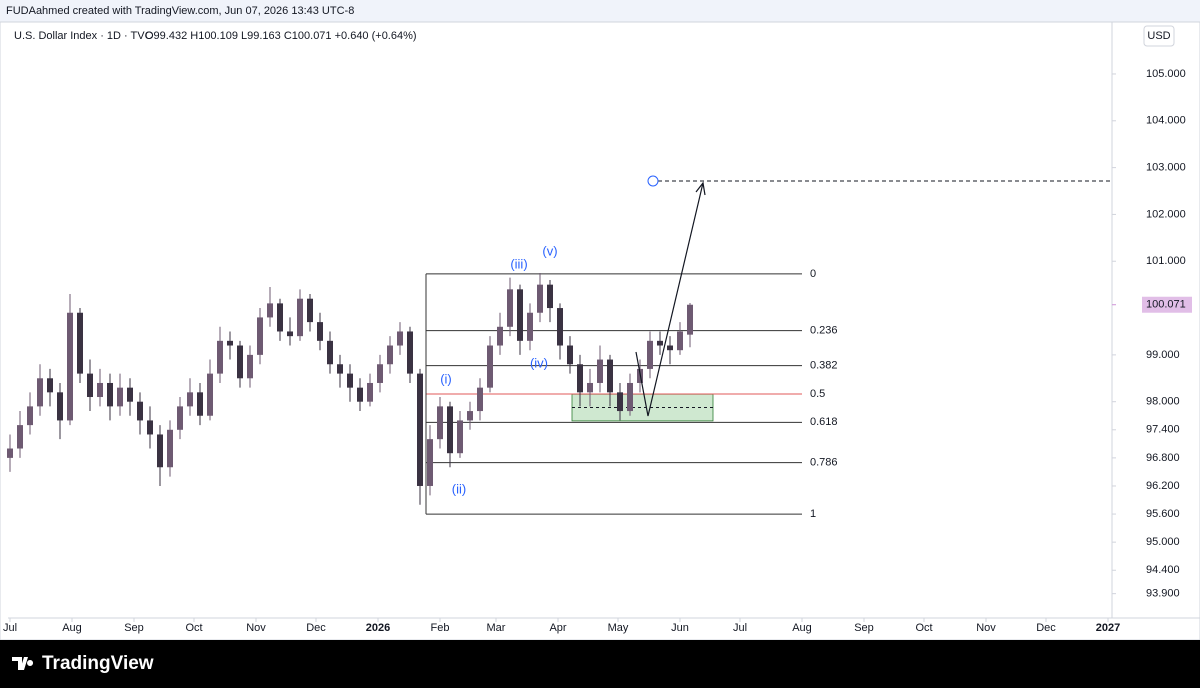 Image resolution: width=1200 pixels, height=688 pixels. I want to click on x-tick-label: Apr, so click(557, 628).